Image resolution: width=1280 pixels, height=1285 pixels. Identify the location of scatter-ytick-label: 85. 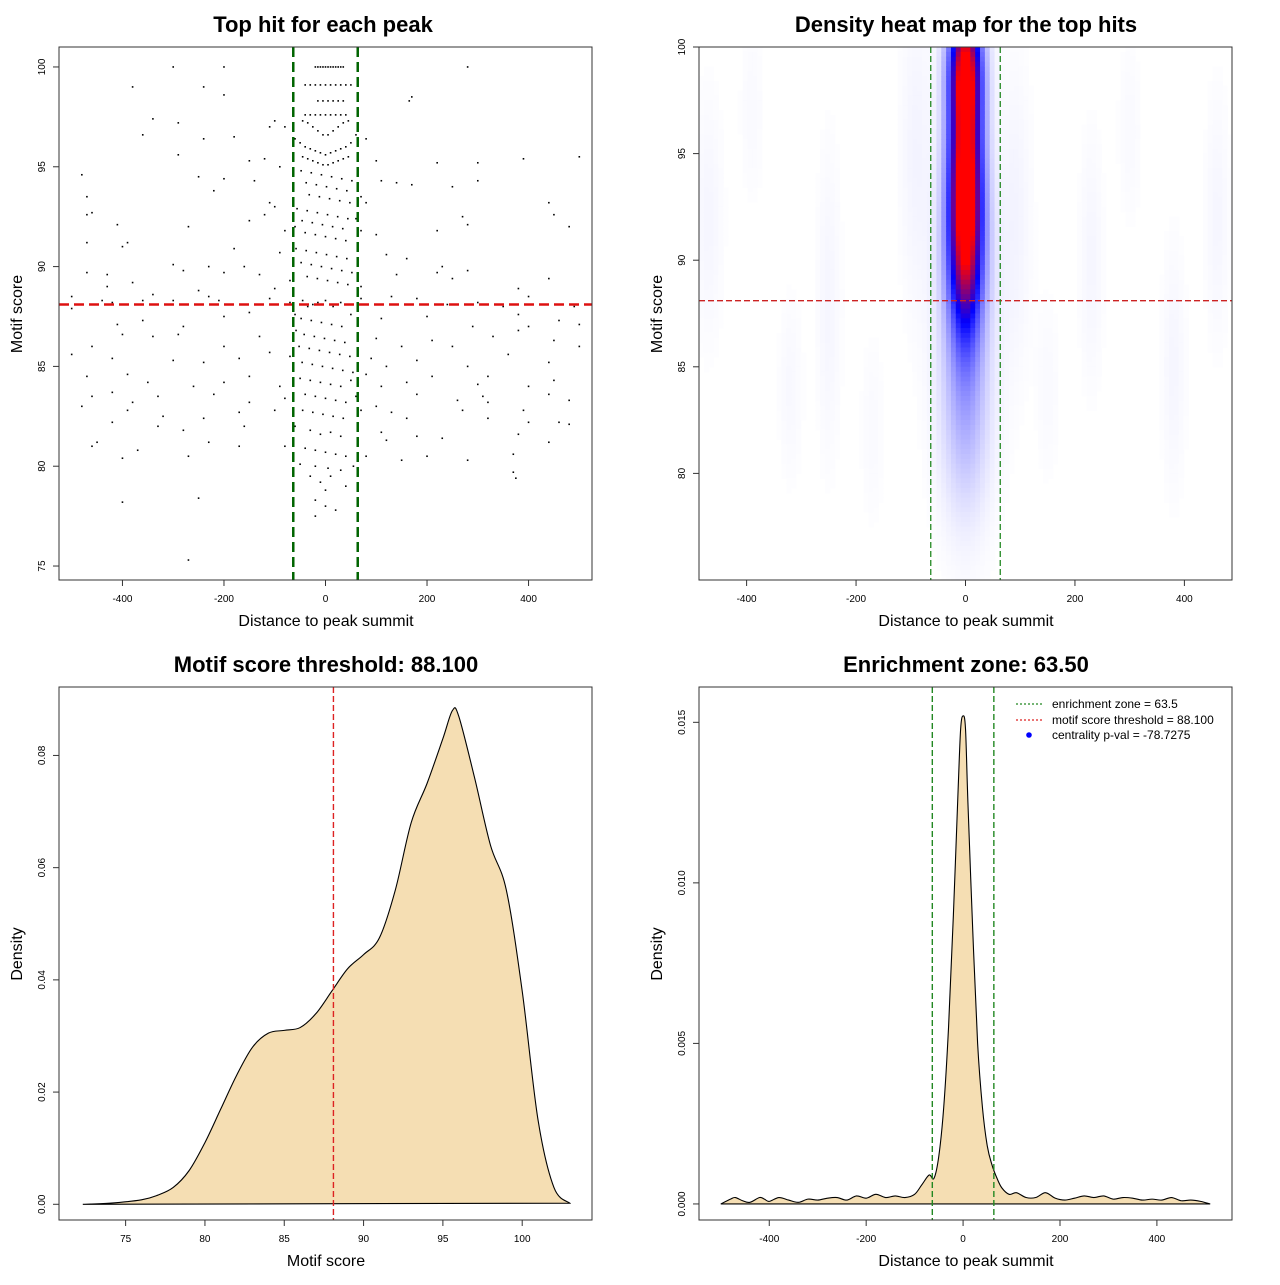
(42, 366).